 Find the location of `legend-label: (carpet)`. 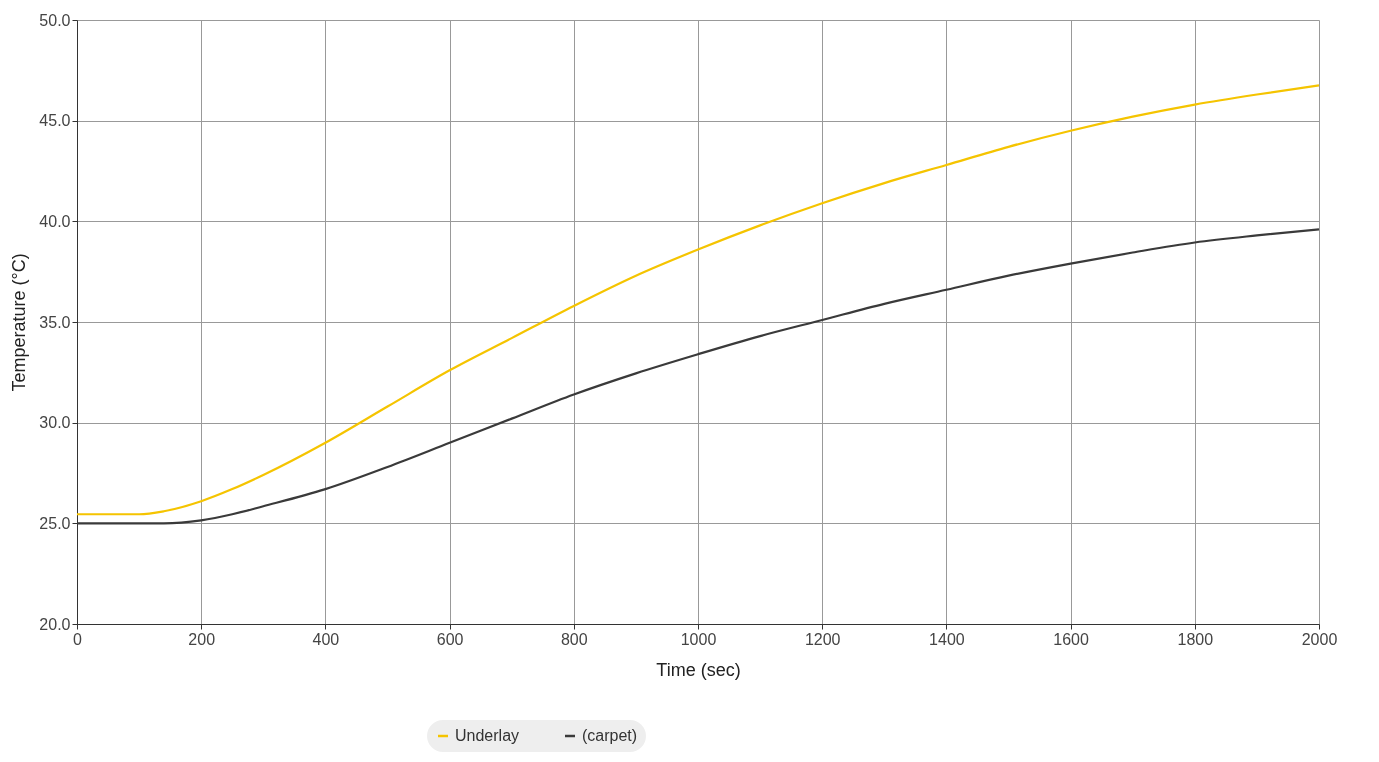

legend-label: (carpet) is located at coordinates (610, 735).